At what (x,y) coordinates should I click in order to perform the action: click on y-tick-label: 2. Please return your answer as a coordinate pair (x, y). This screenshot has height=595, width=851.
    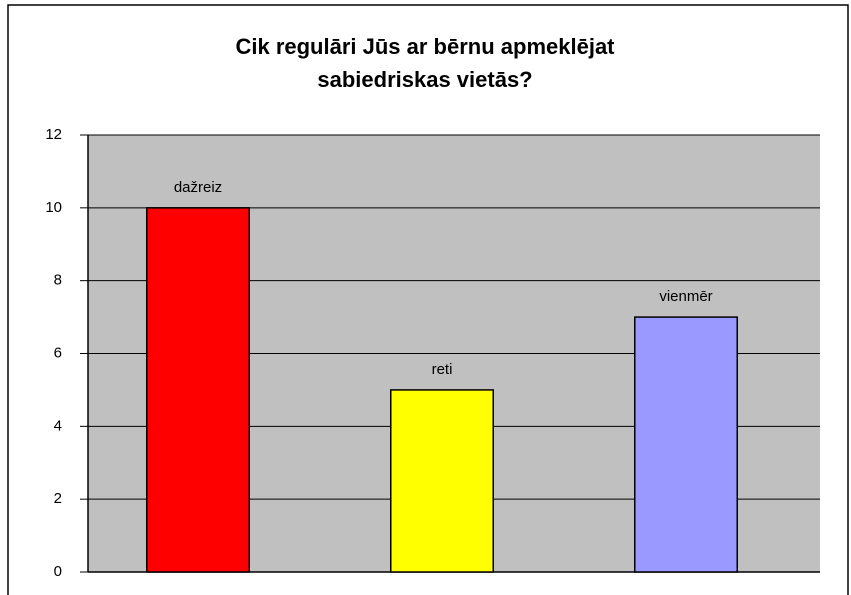
    Looking at the image, I should click on (58, 498).